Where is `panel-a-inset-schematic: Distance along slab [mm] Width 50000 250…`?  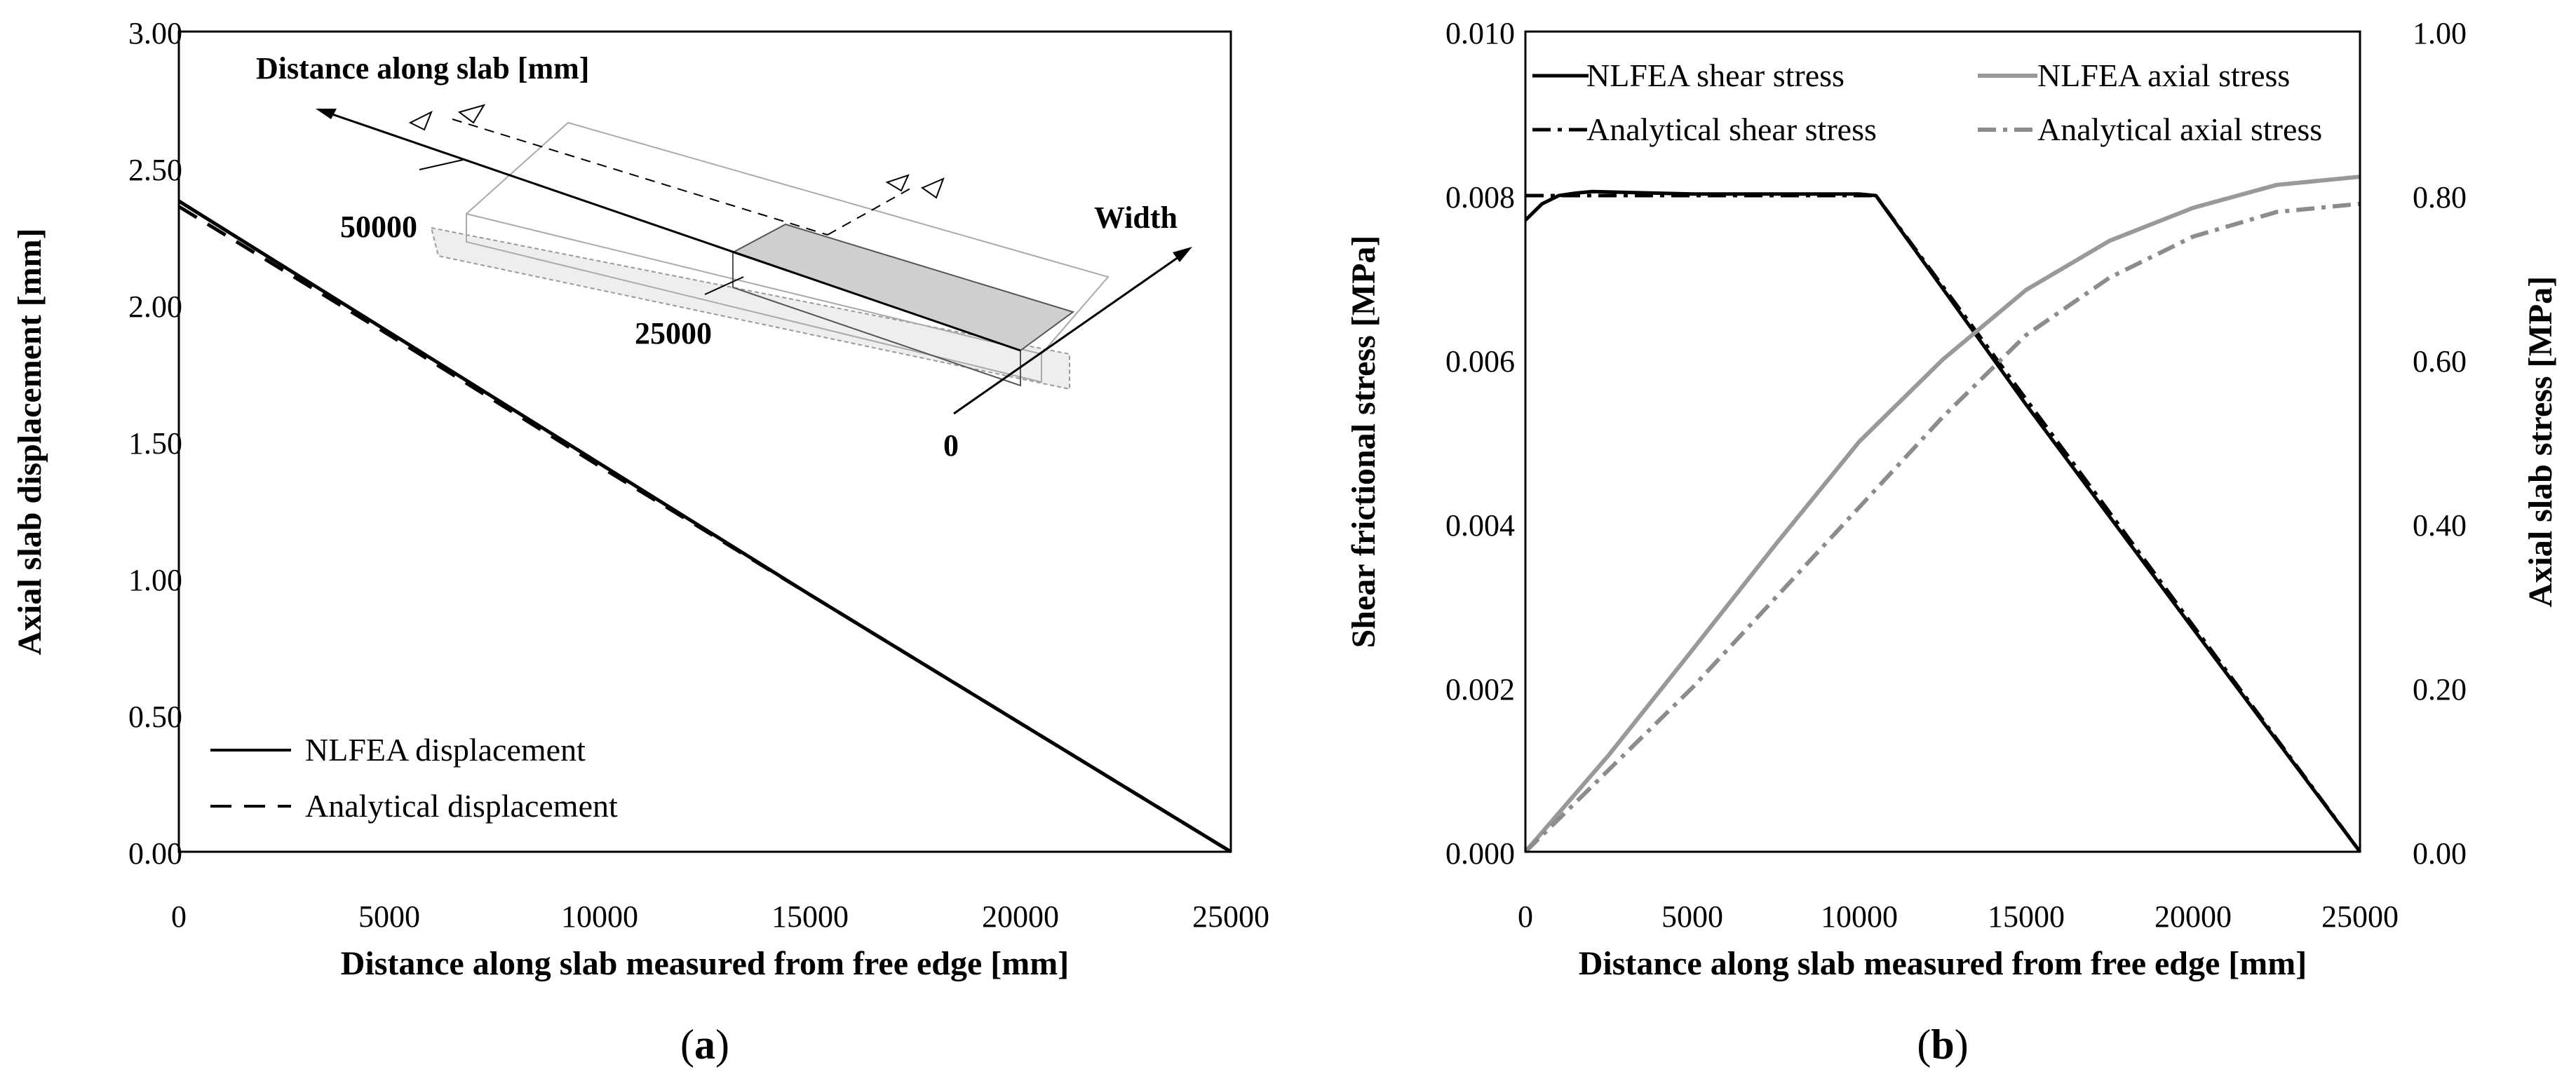
panel-a-inset-schematic: Distance along slab [mm] Width 50000 250… is located at coordinates (724, 257).